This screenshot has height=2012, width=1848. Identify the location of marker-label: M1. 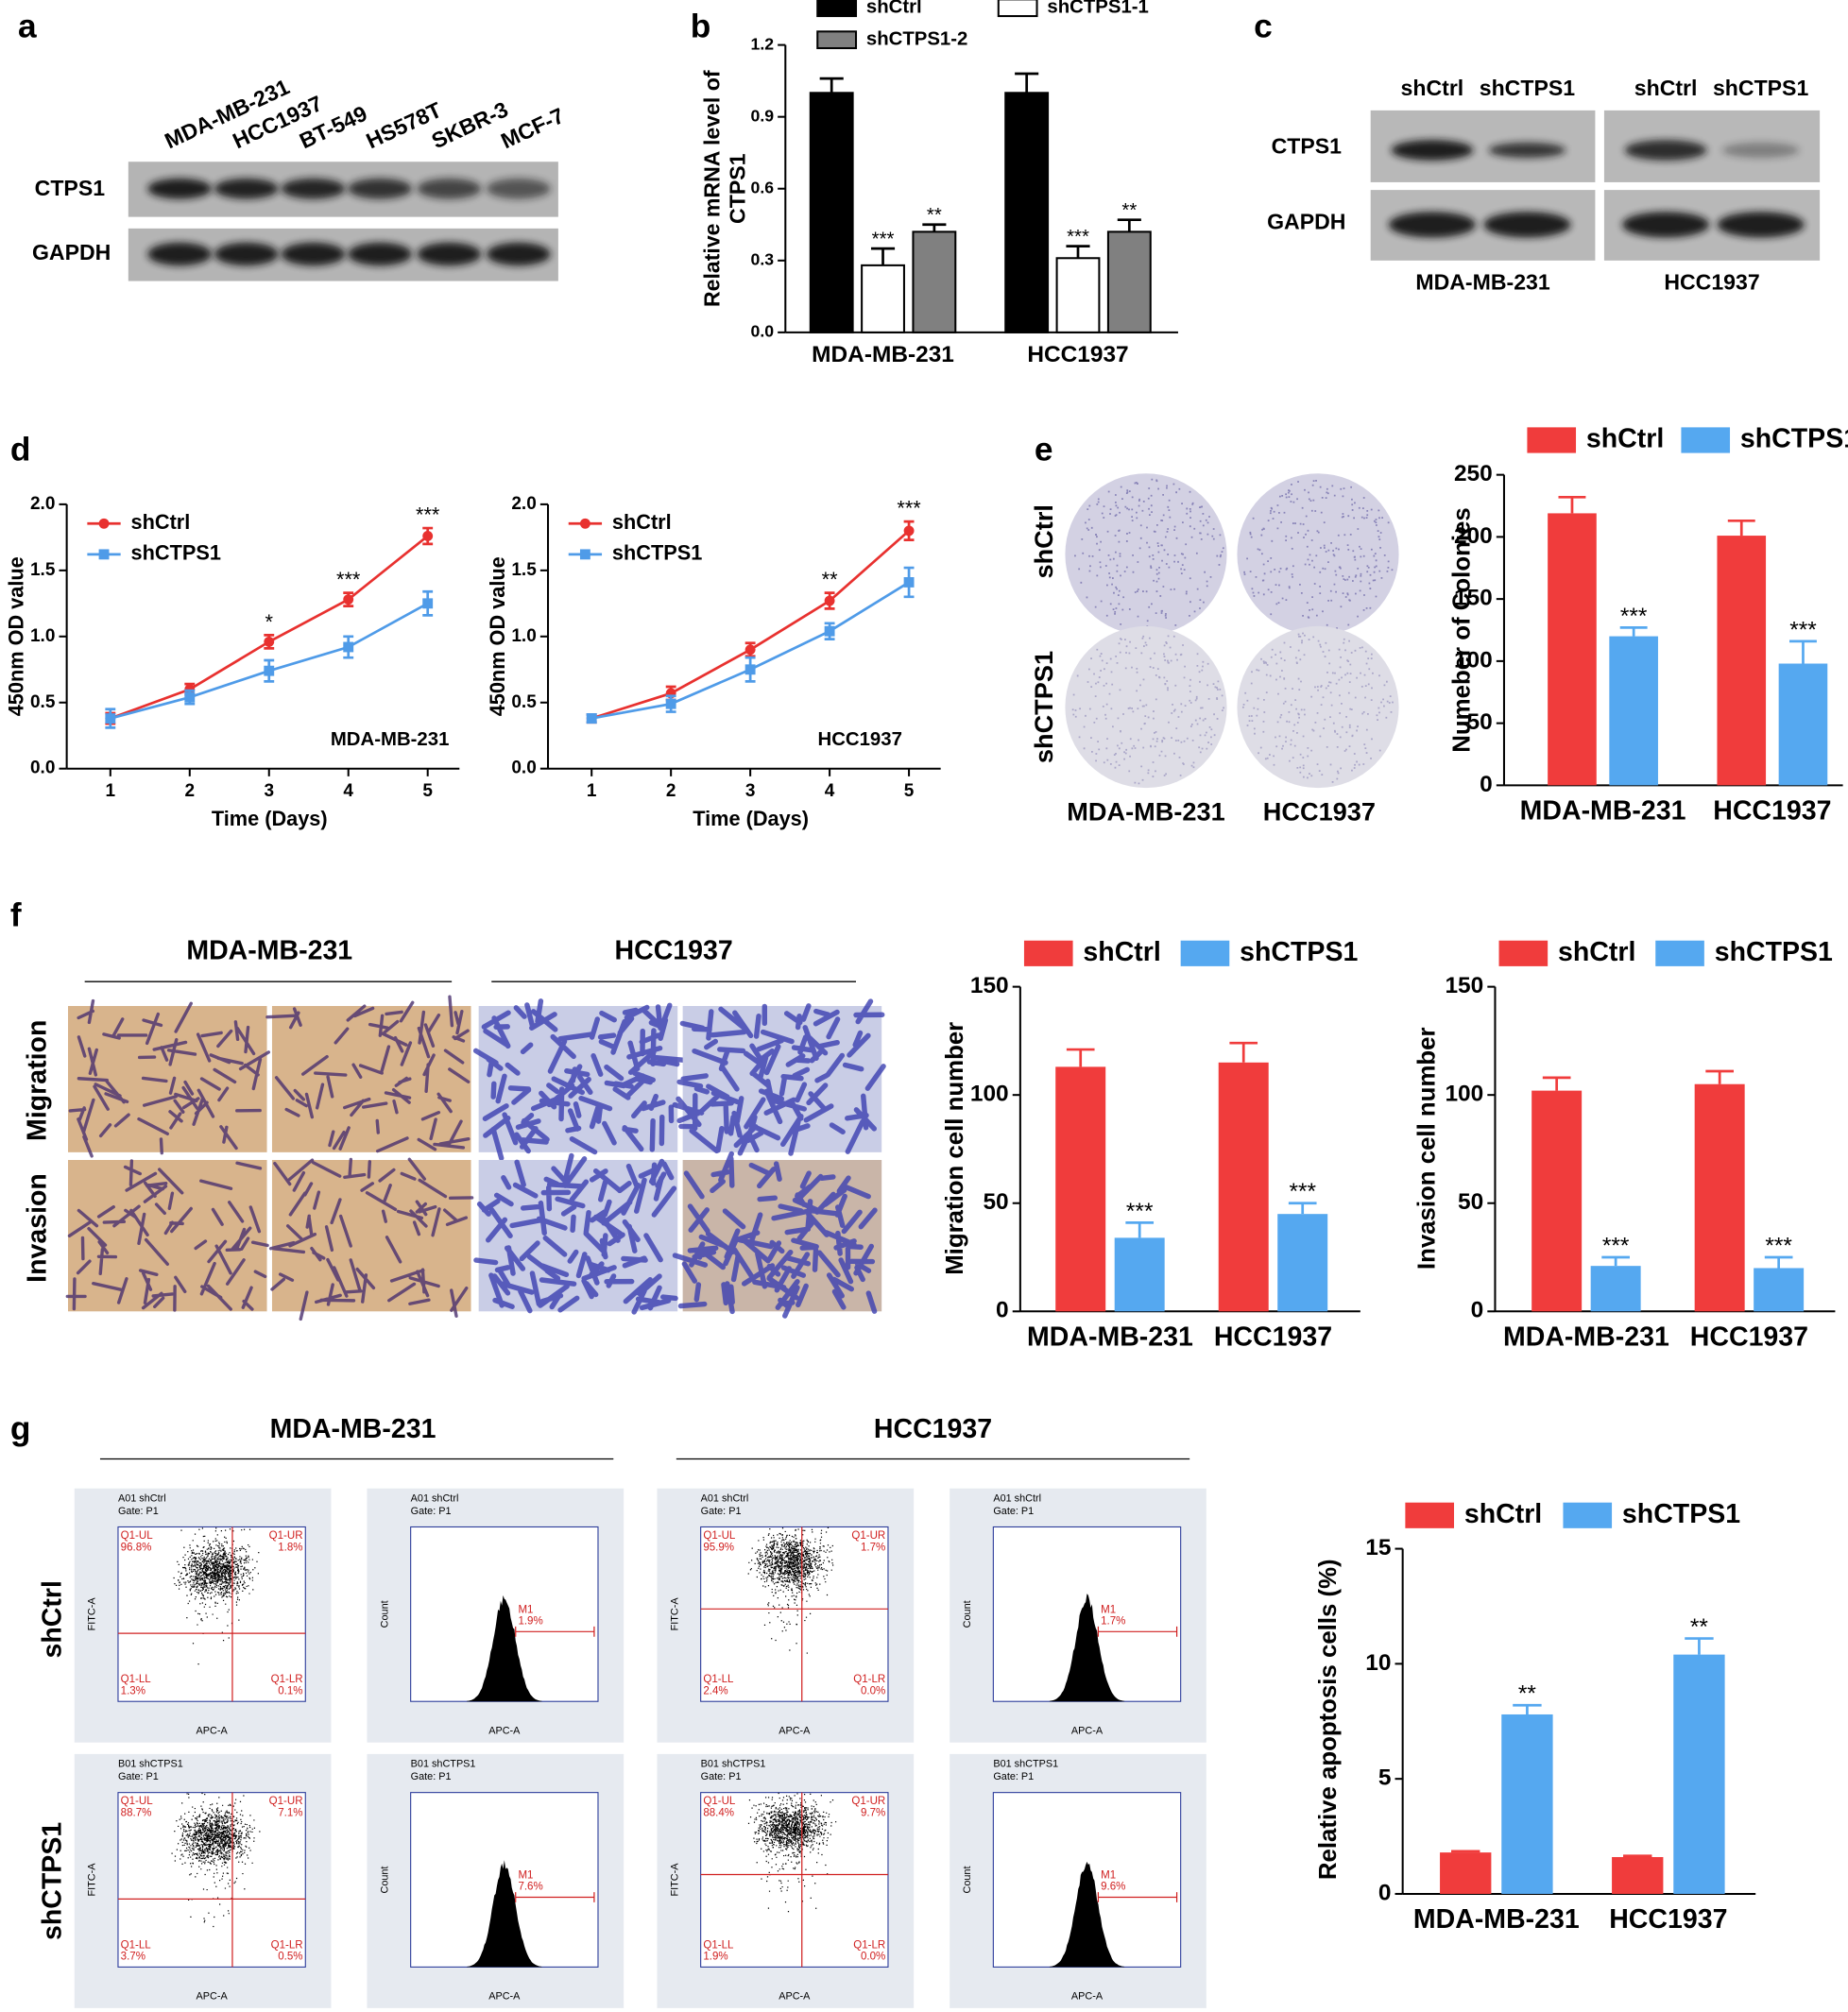
(525, 1609).